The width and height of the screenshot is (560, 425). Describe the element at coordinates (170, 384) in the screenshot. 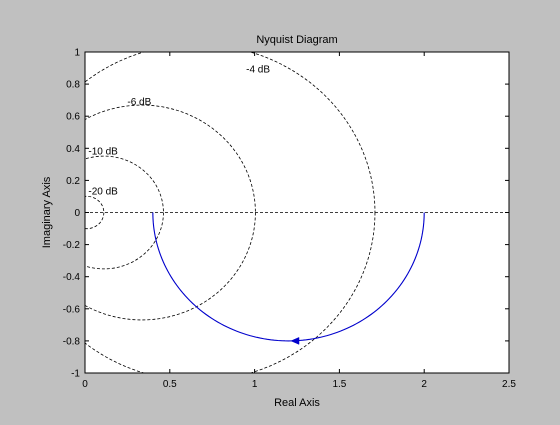

I see `x-tick-label: 0.5` at that location.